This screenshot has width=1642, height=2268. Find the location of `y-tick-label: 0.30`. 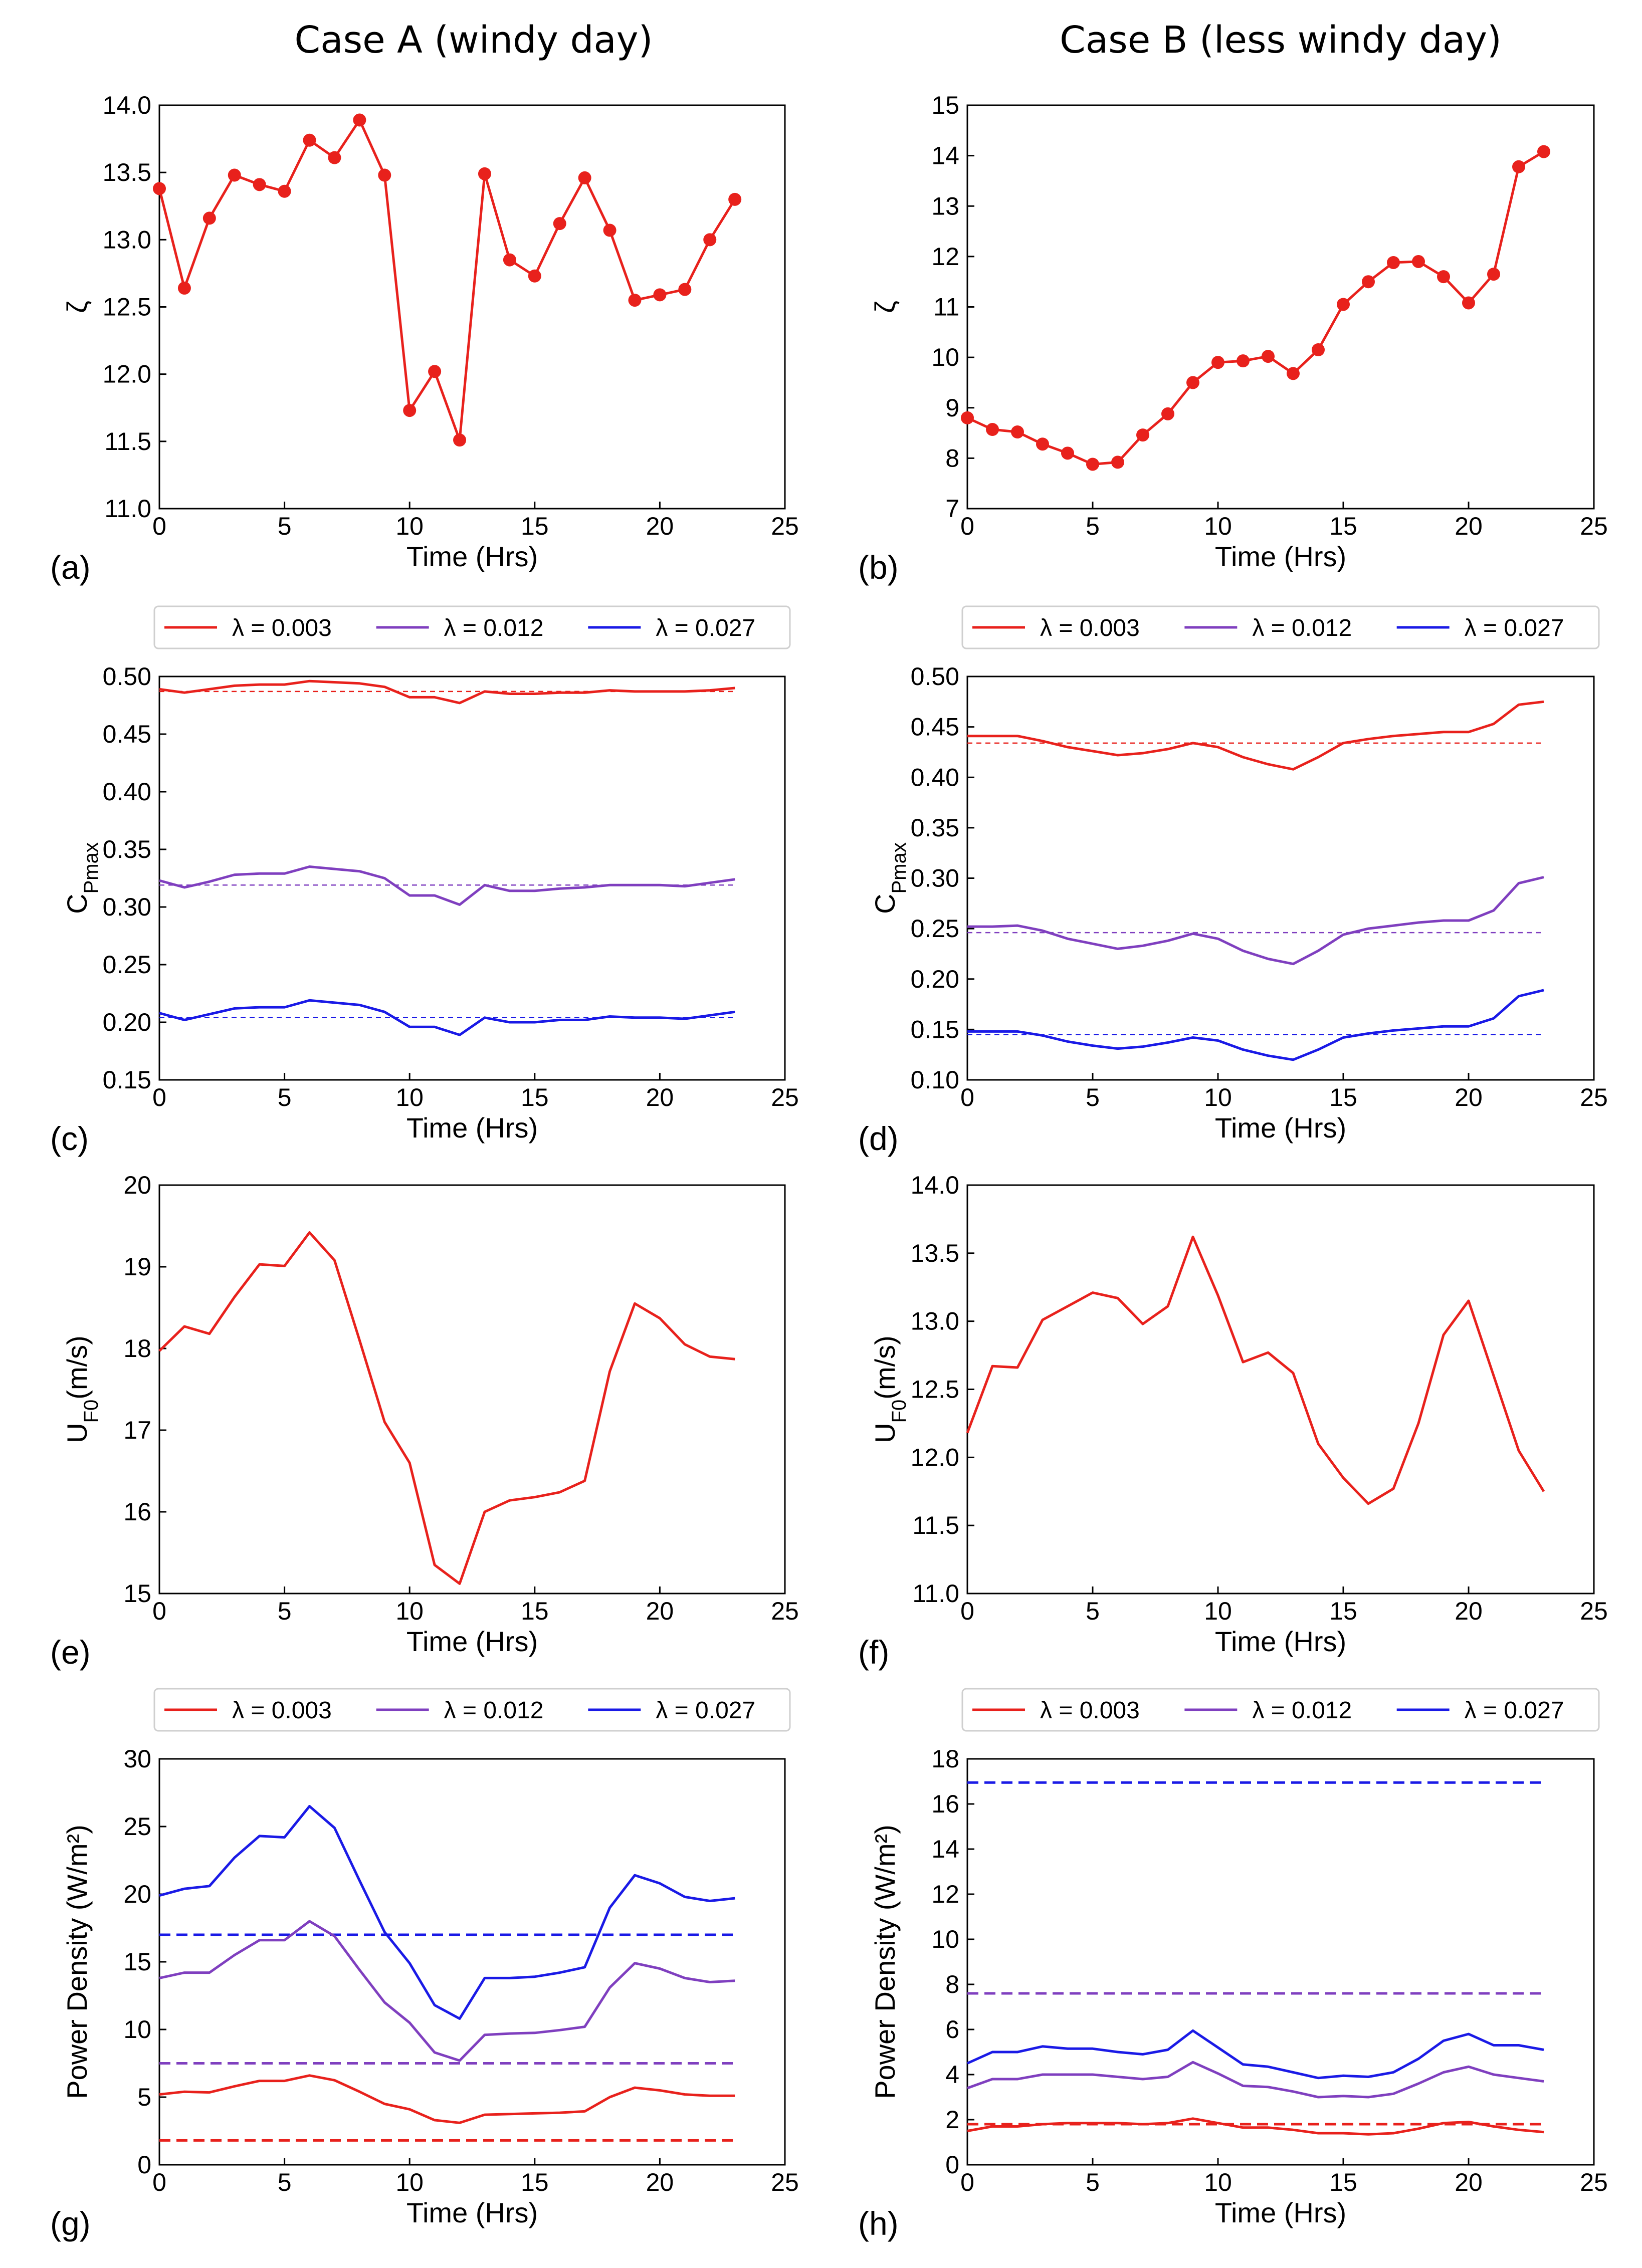

y-tick-label: 0.30 is located at coordinates (935, 878).